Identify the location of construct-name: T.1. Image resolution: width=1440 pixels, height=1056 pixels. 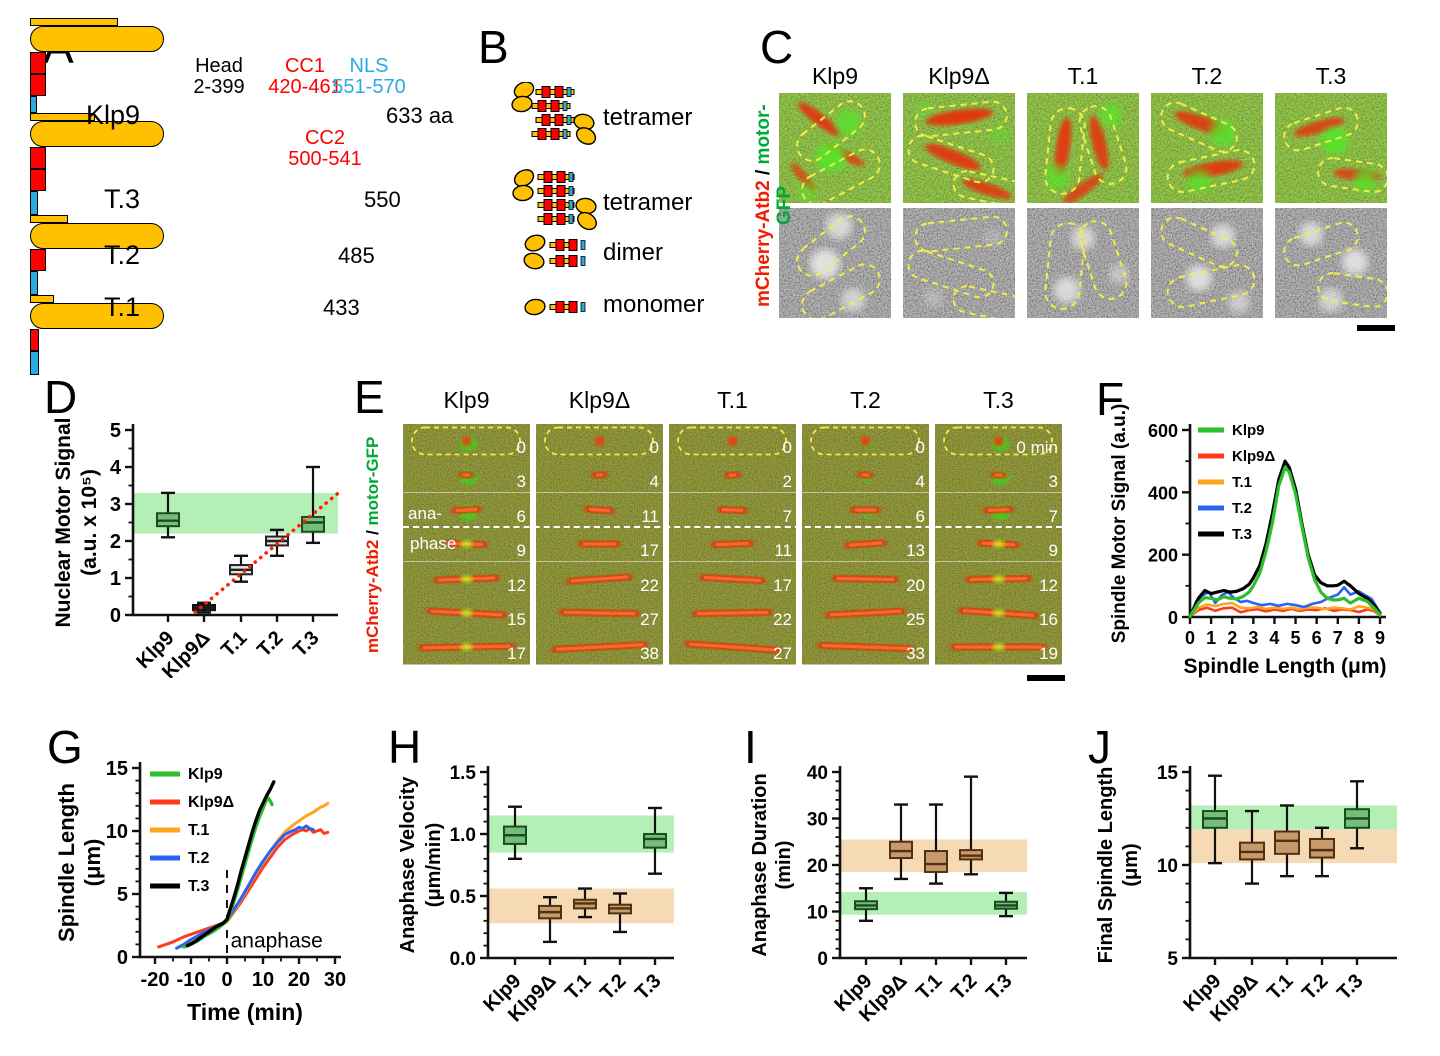
(121, 307).